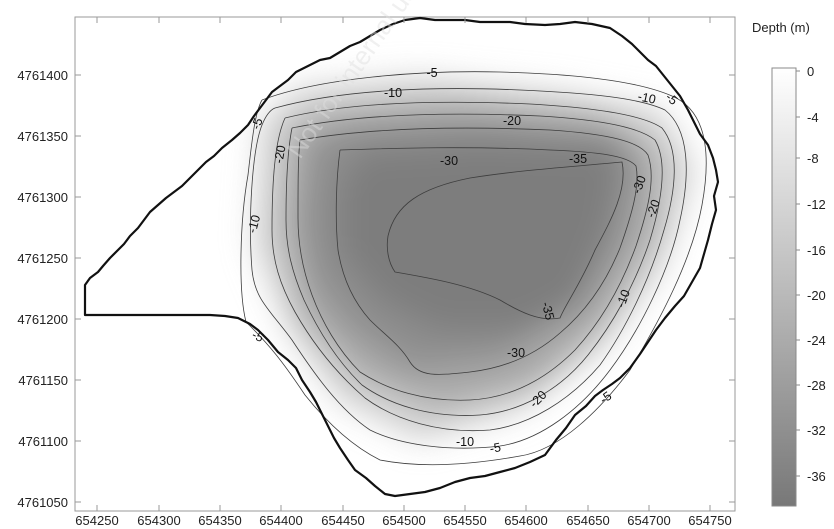 Image resolution: width=834 pixels, height=529 pixels. What do you see at coordinates (816, 204) in the screenshot?
I see `legend-tick-label: -12` at bounding box center [816, 204].